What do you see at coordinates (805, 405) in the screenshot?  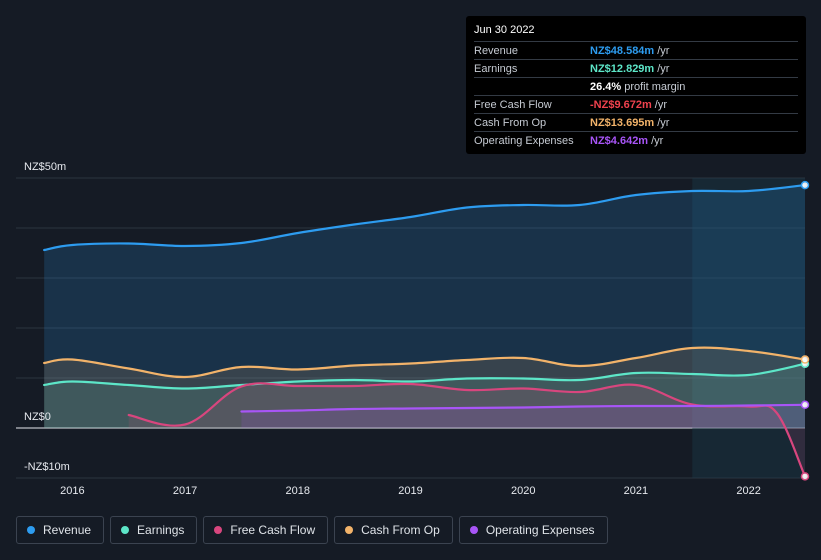 I see `operating-expenses-endpoint` at bounding box center [805, 405].